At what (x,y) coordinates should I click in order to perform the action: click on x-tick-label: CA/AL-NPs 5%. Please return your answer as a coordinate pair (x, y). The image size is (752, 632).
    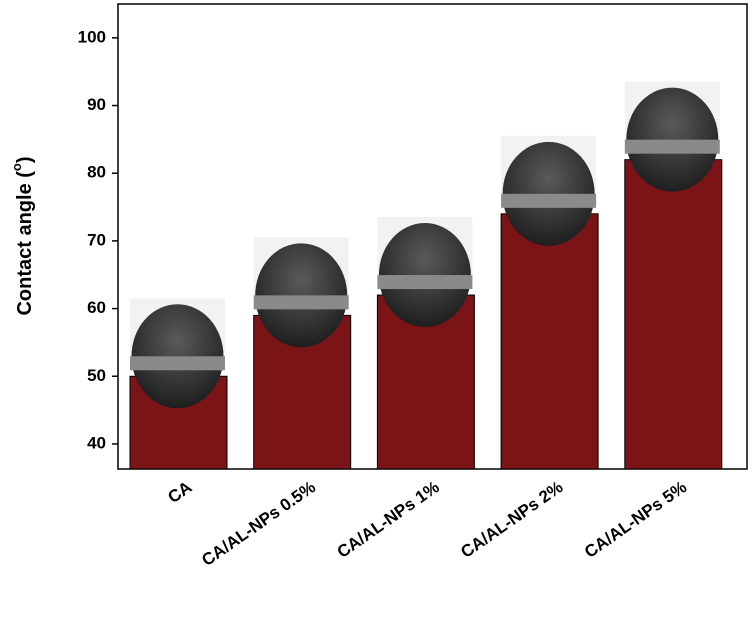
    Looking at the image, I should click on (635, 519).